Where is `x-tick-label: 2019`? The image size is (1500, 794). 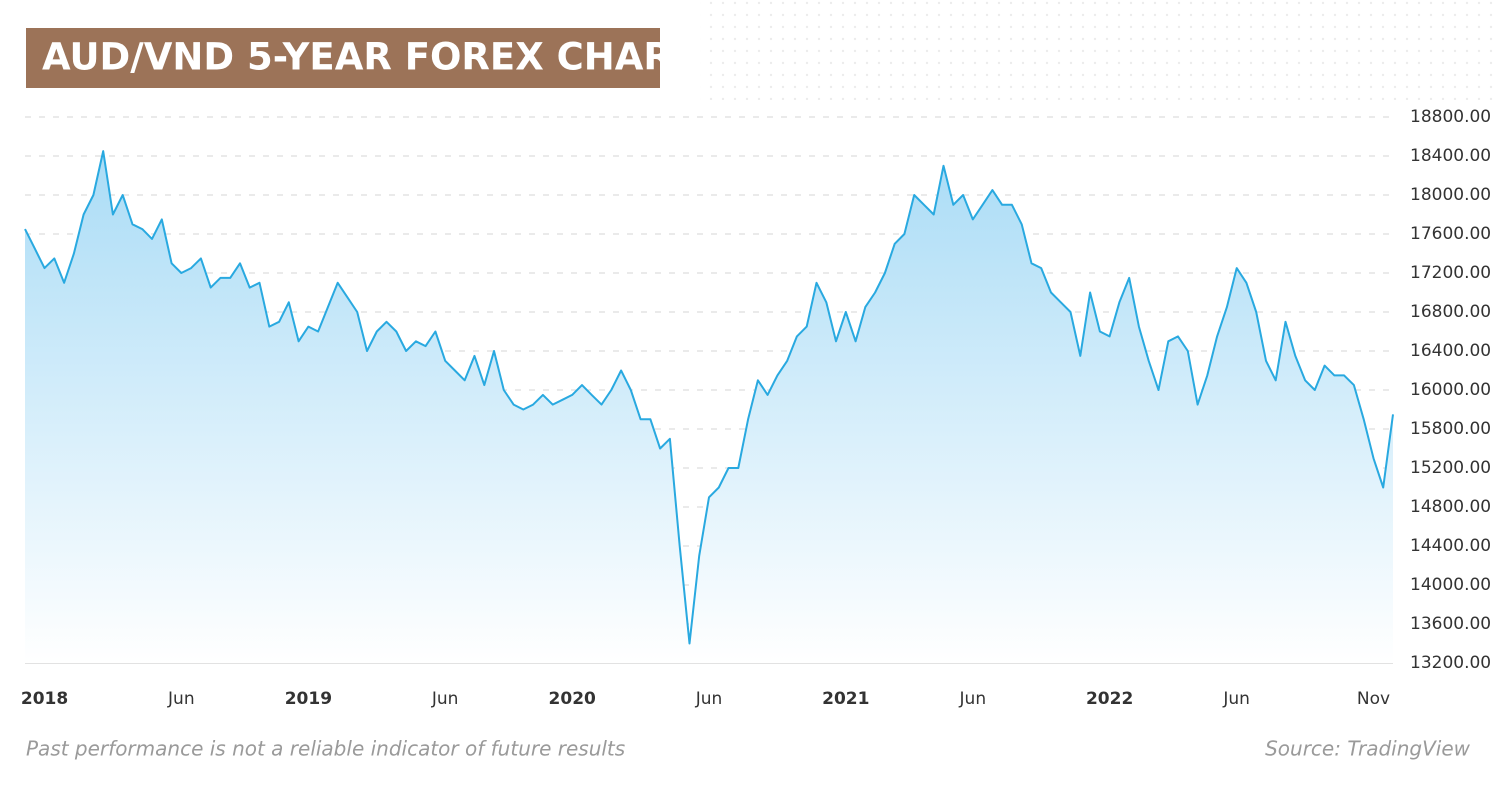
x-tick-label: 2019 is located at coordinates (308, 699).